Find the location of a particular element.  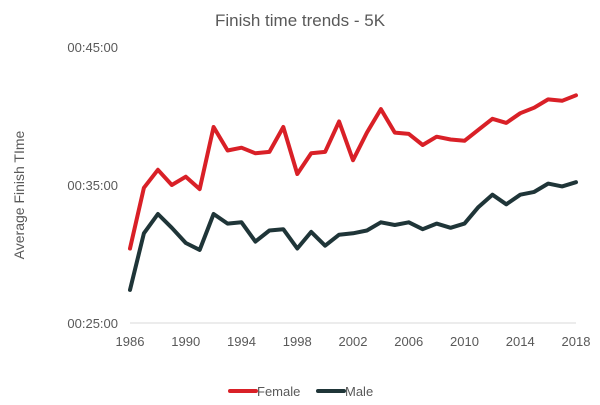

x-tick-label: 1994 is located at coordinates (241, 341).